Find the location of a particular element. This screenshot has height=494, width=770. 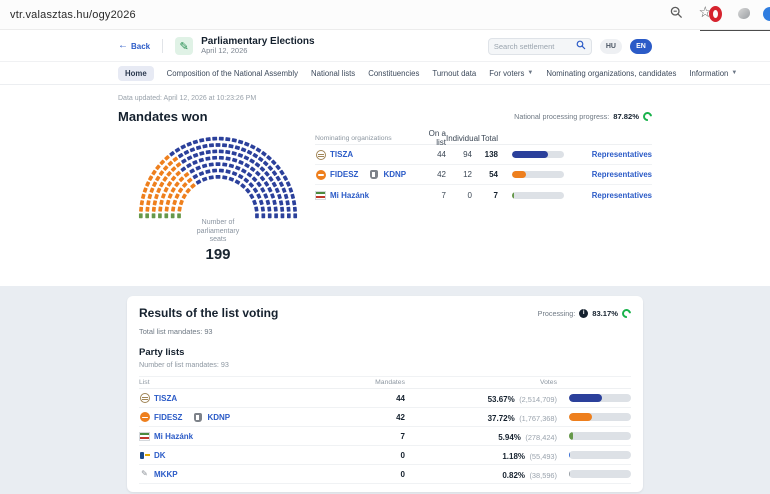

search-input is located at coordinates (532, 46).